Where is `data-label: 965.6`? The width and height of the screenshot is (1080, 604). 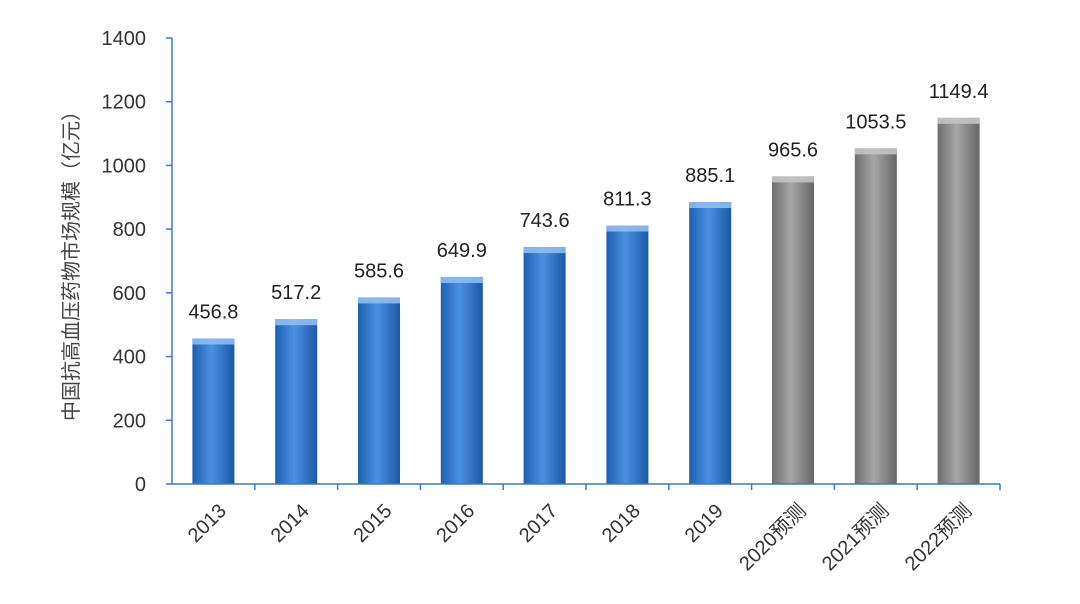 data-label: 965.6 is located at coordinates (793, 150).